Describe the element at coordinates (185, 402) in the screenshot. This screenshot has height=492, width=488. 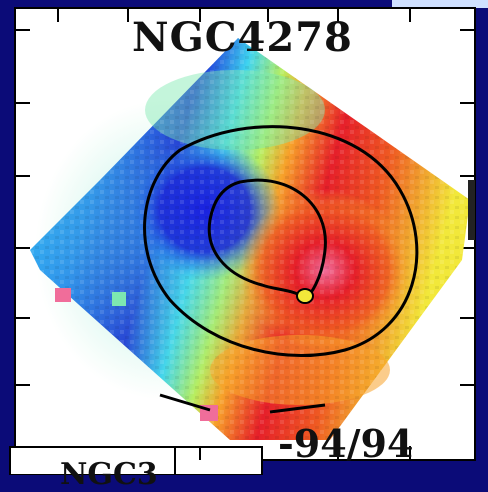
I see `scale-line-a` at that location.